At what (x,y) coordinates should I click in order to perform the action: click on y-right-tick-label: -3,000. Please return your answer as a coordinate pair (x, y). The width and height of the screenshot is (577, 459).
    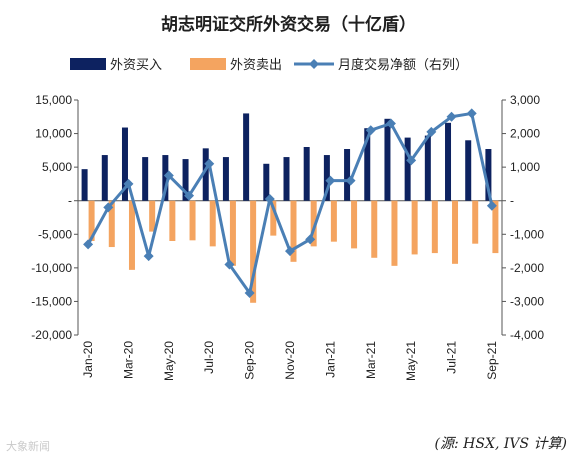
    Looking at the image, I should click on (527, 301).